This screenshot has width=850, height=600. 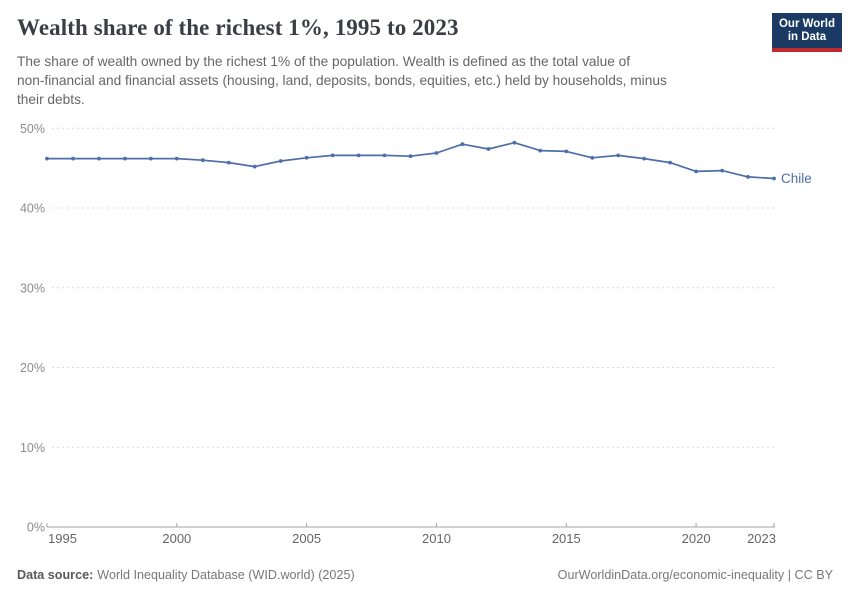 What do you see at coordinates (62, 538) in the screenshot?
I see `x-axis-tick-label: 1995` at bounding box center [62, 538].